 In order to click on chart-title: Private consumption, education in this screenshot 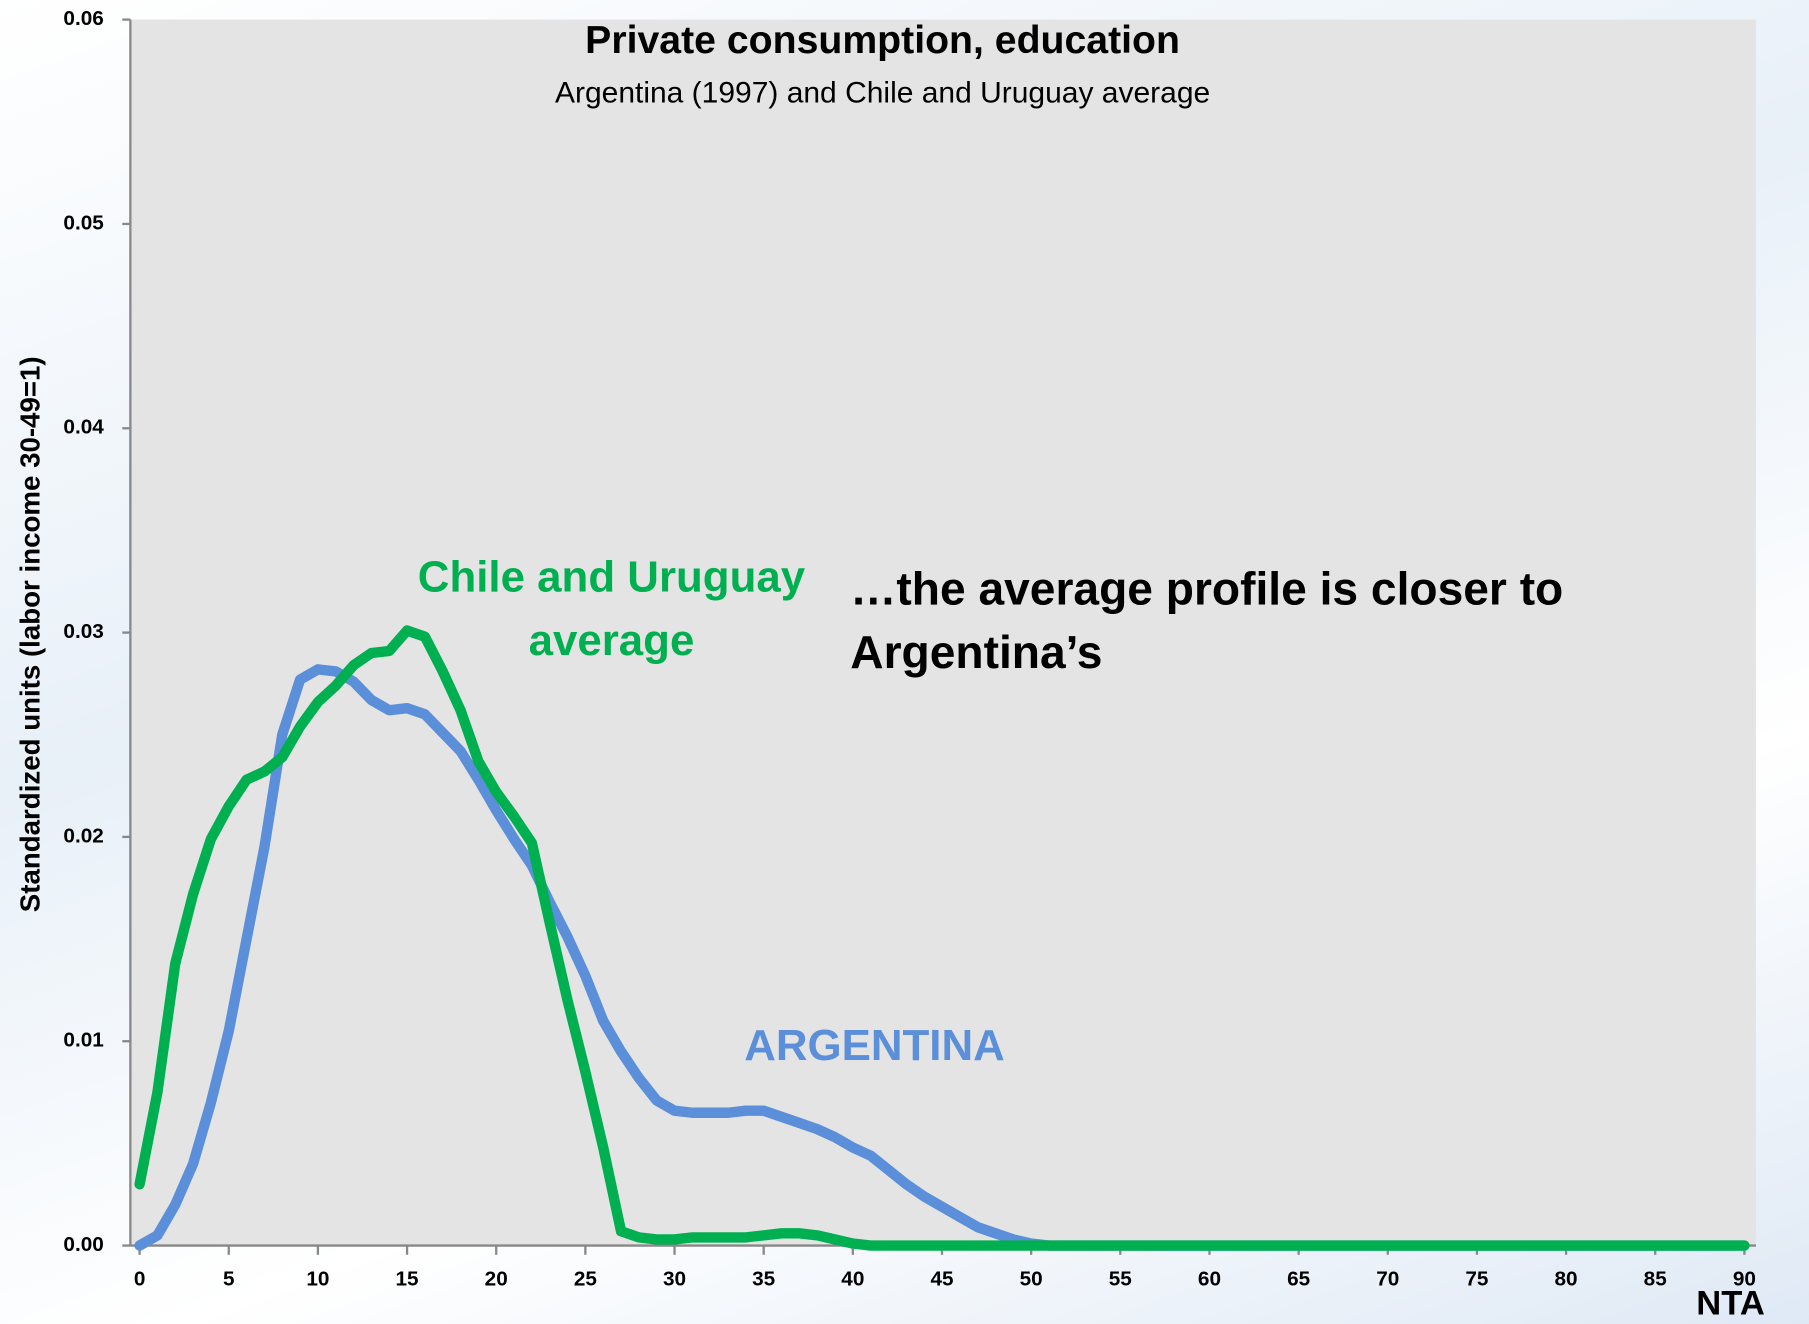, I will do `click(882, 40)`.